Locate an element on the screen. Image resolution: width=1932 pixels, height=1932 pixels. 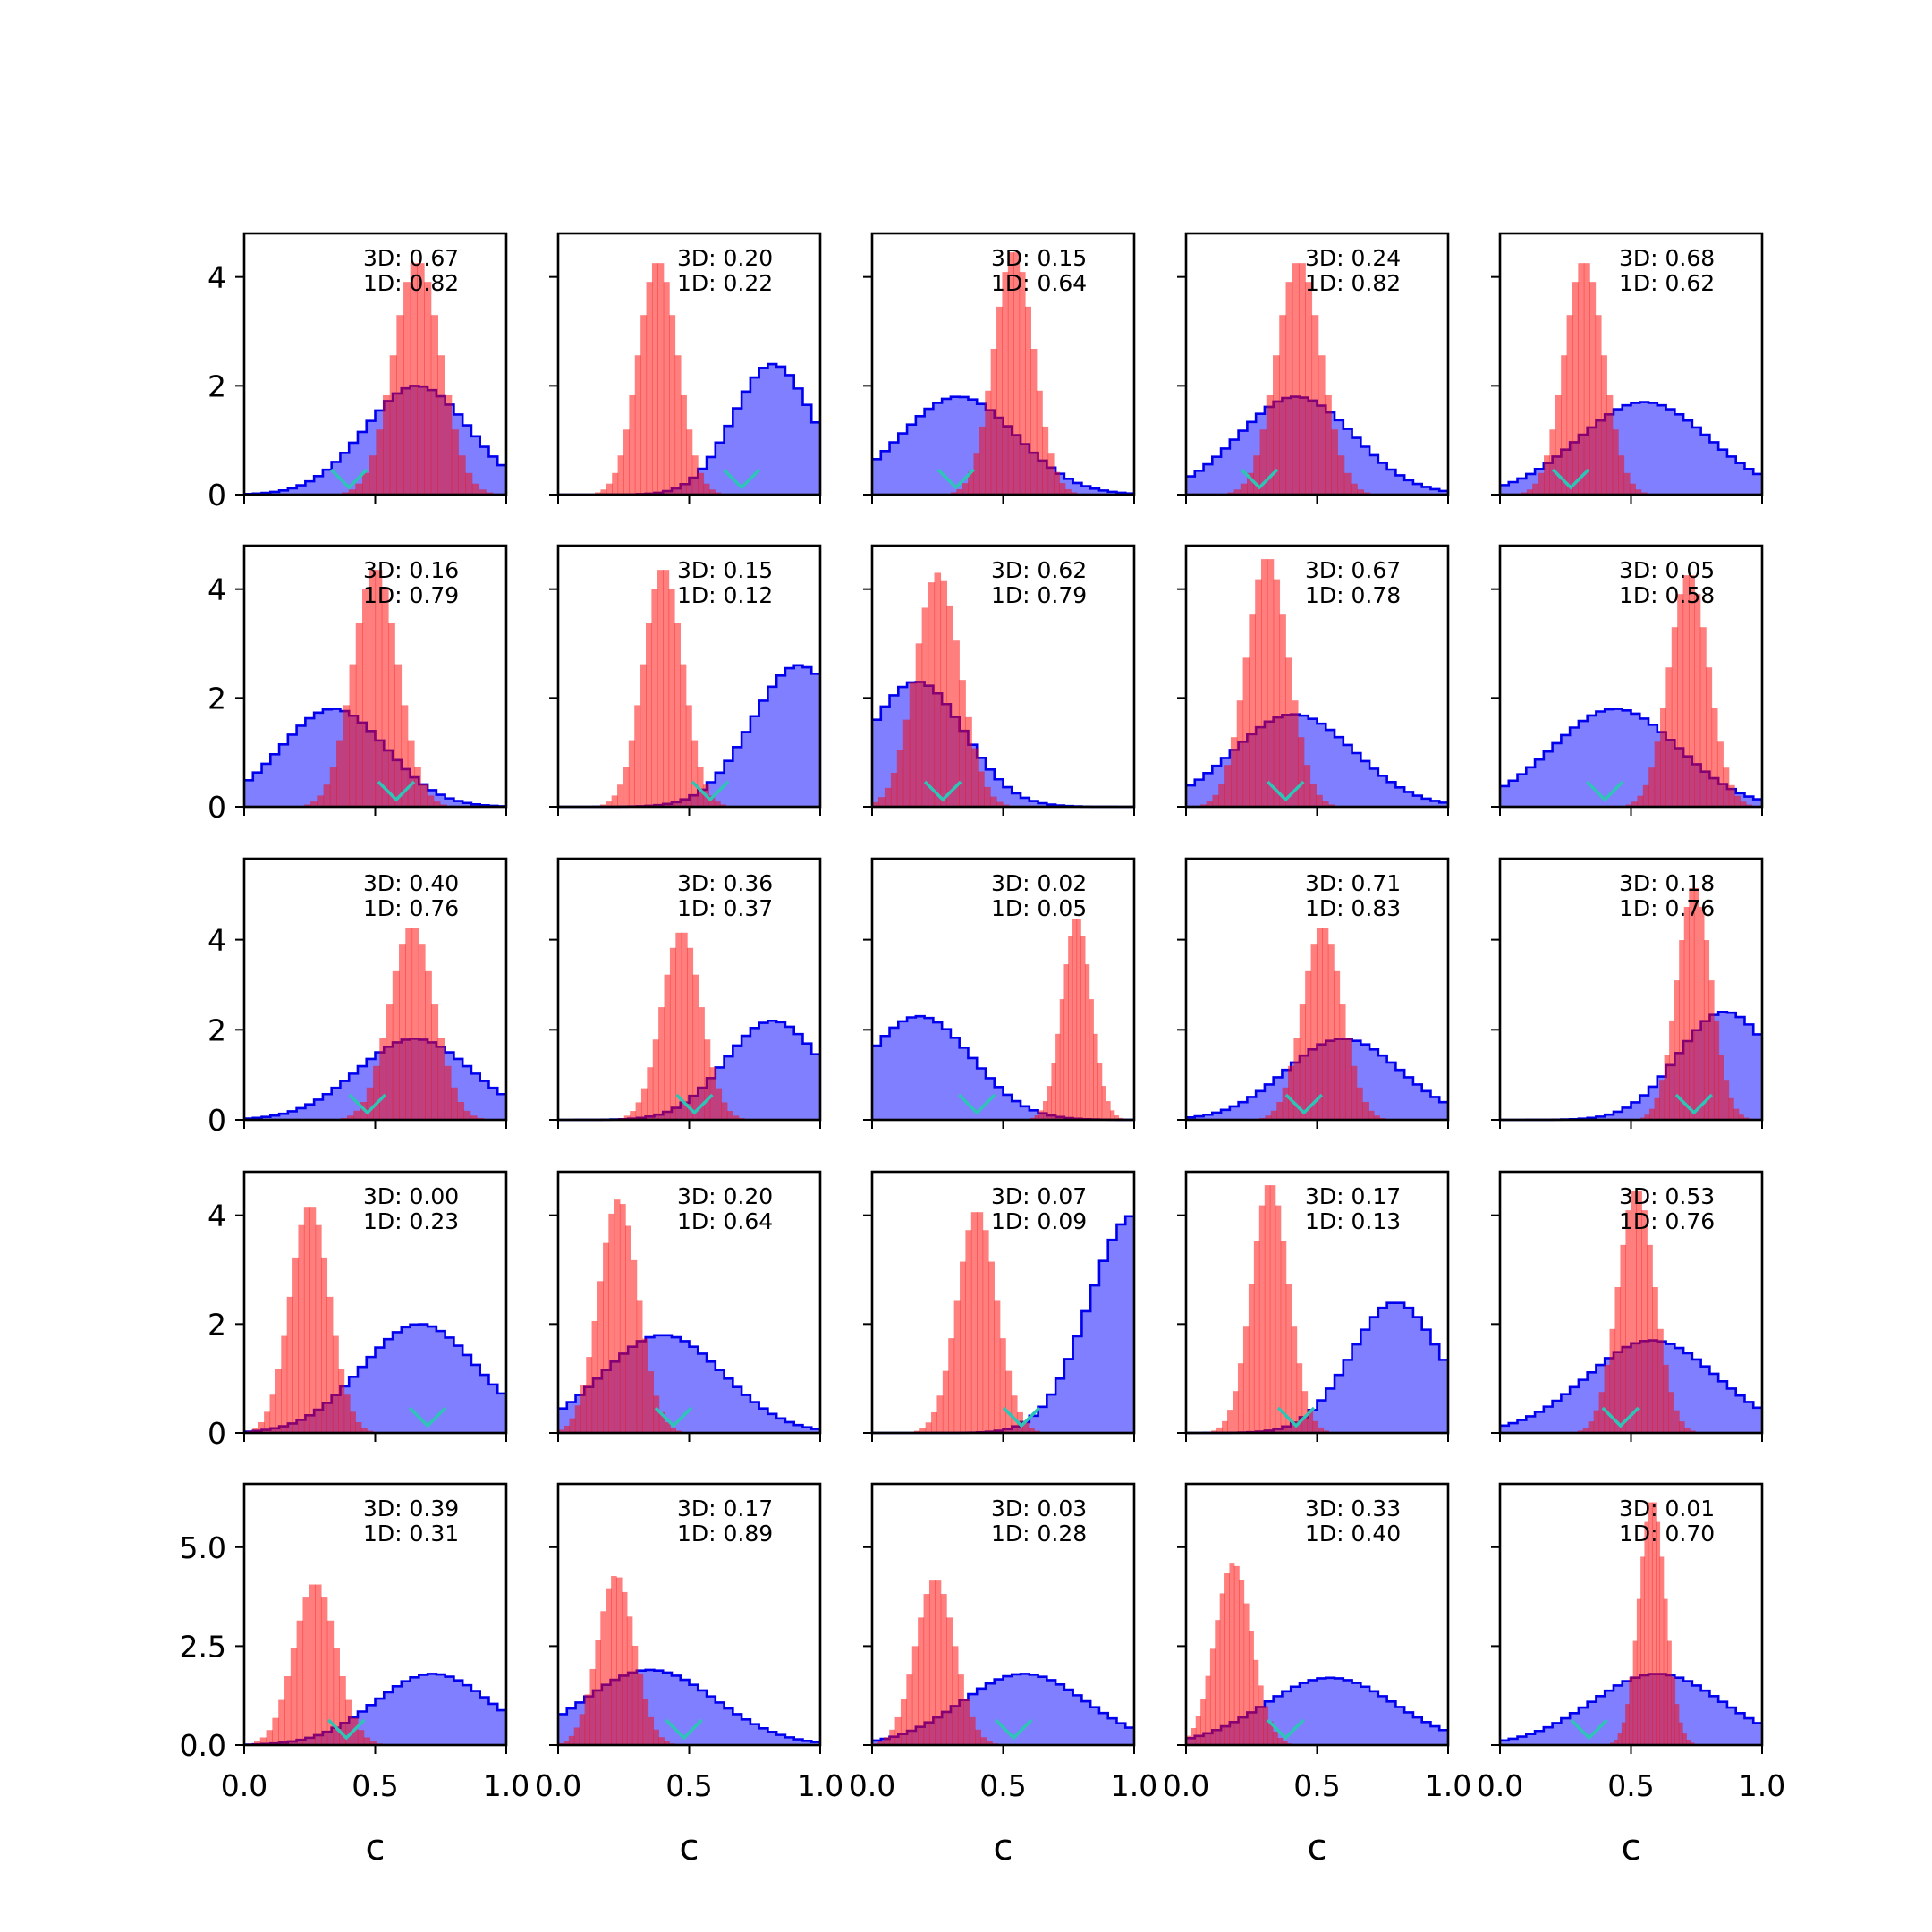
annotation-1d: 1D: 0.64 is located at coordinates (725, 1221).